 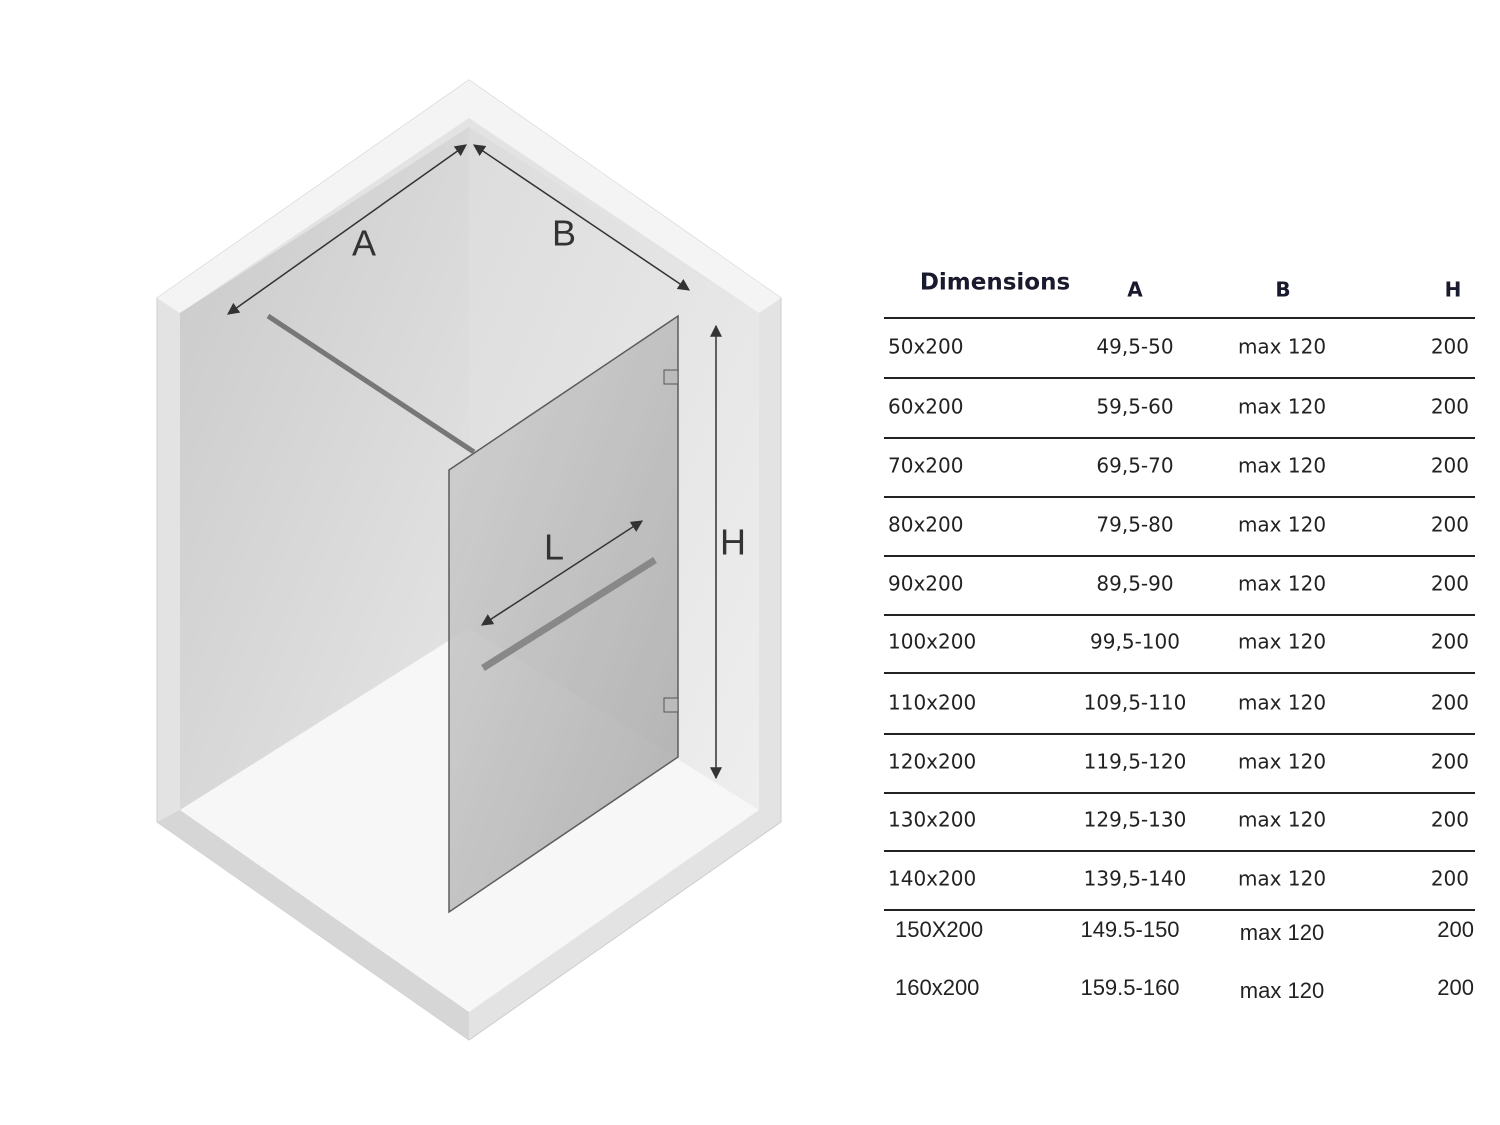 What do you see at coordinates (554, 547) in the screenshot?
I see `label-l: L` at bounding box center [554, 547].